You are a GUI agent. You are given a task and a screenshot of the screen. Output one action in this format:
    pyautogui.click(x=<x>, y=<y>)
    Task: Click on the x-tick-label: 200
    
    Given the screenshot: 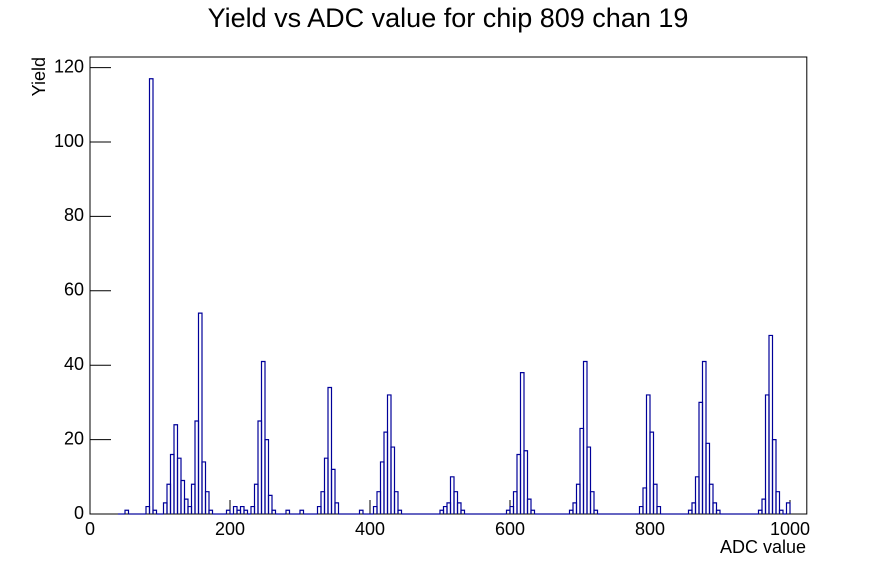 What is the action you would take?
    pyautogui.click(x=230, y=529)
    